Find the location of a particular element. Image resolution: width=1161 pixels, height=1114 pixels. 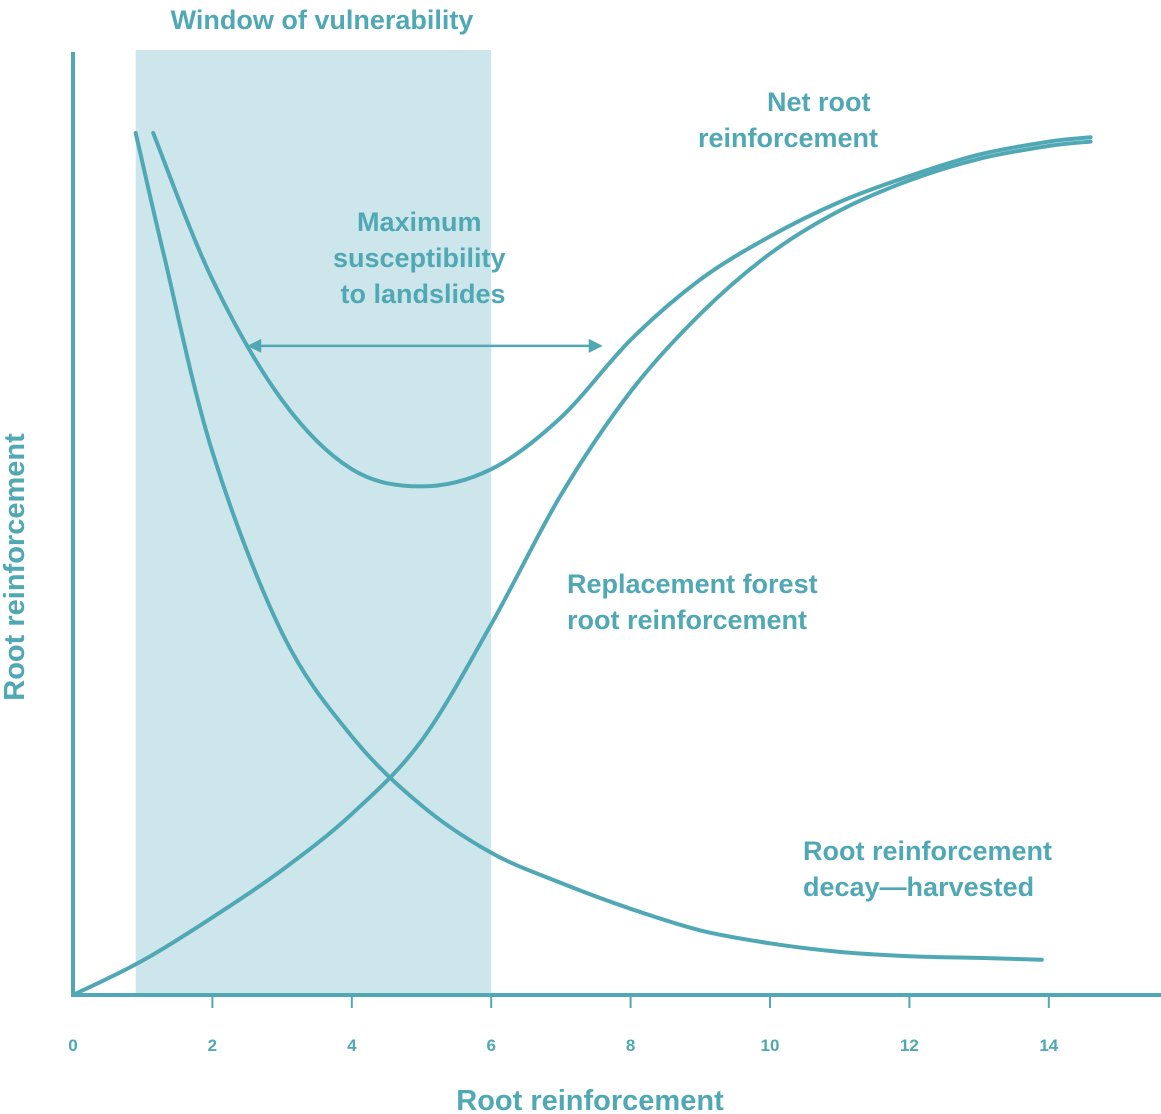

arrow-label-line: to landslides is located at coordinates (422, 294).